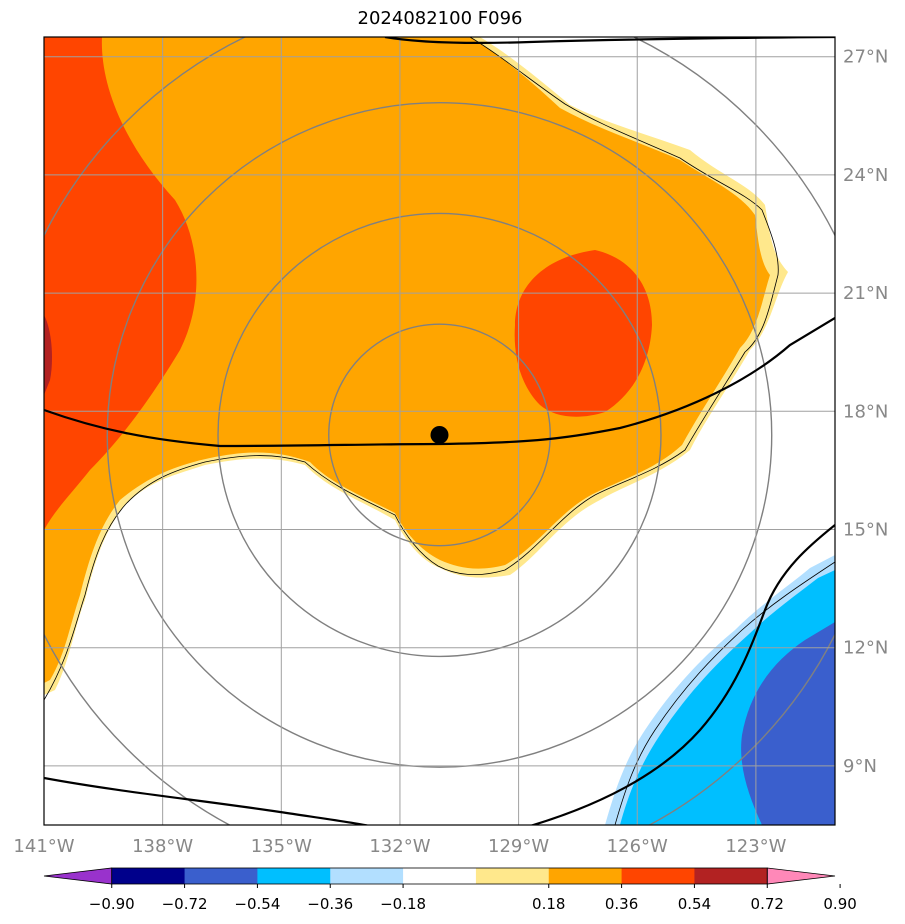 This screenshot has width=905, height=924. What do you see at coordinates (755, 846) in the screenshot?
I see `longitude-label: 123°W` at bounding box center [755, 846].